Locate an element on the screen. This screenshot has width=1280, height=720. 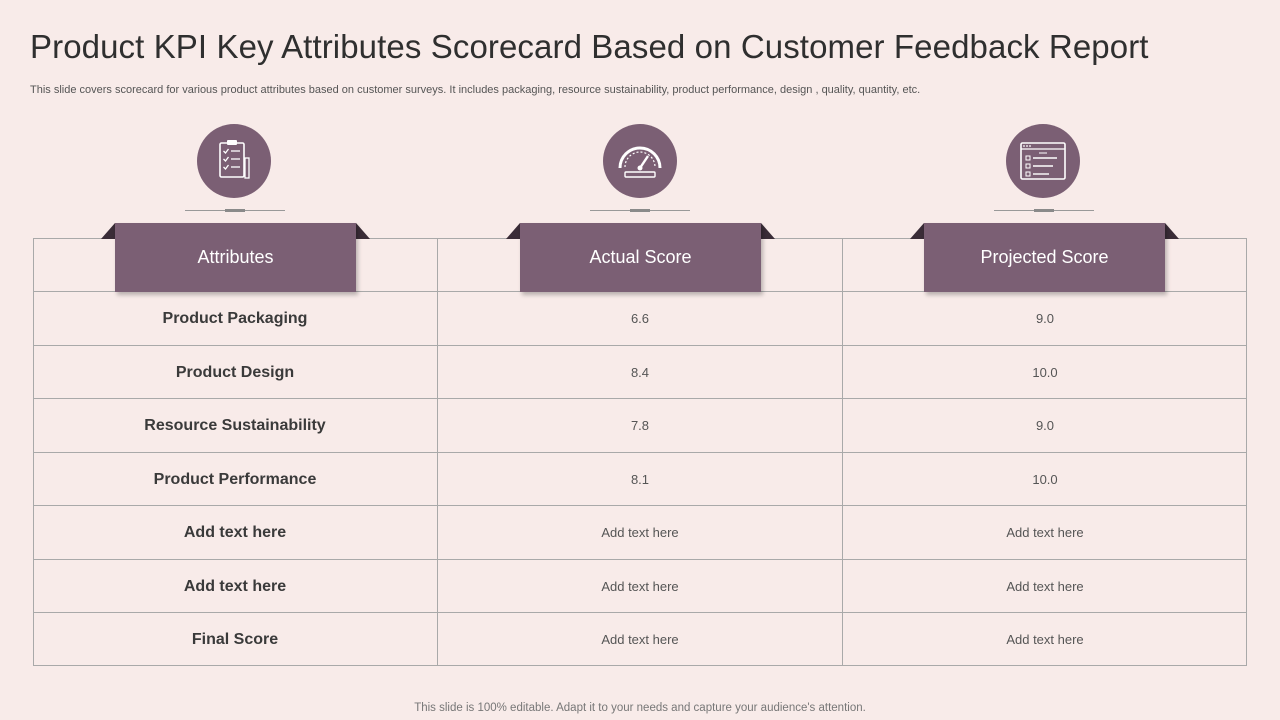
table-cell-actual: 7.8 is located at coordinates (640, 425).